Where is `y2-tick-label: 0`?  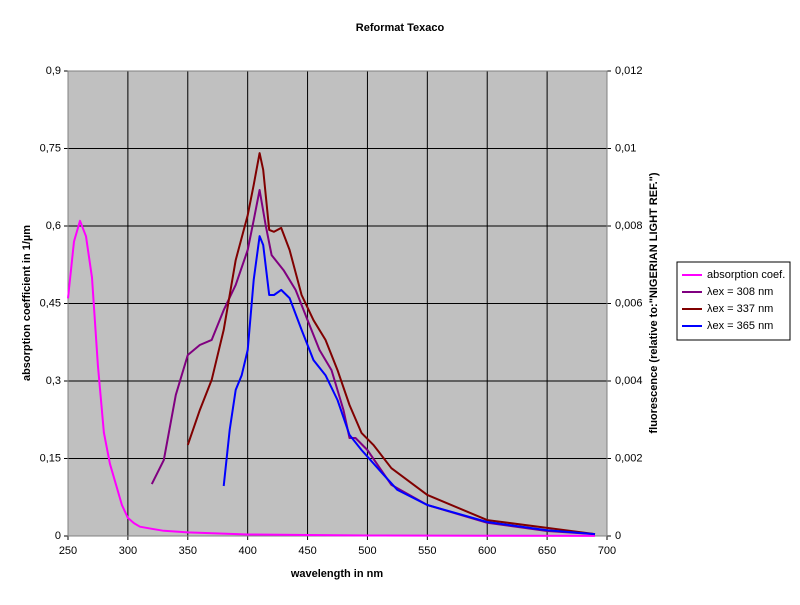 y2-tick-label: 0 is located at coordinates (618, 536).